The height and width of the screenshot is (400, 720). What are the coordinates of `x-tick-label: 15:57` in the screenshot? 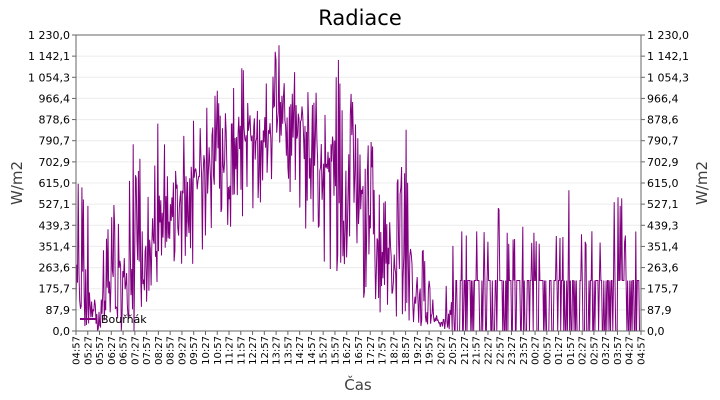 It's located at (335, 350).